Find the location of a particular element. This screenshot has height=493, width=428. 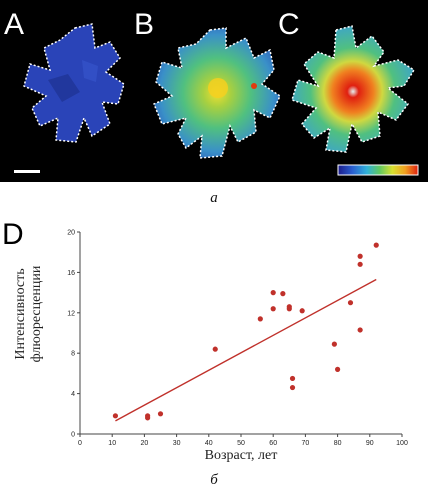

colorbar is located at coordinates (378, 170).